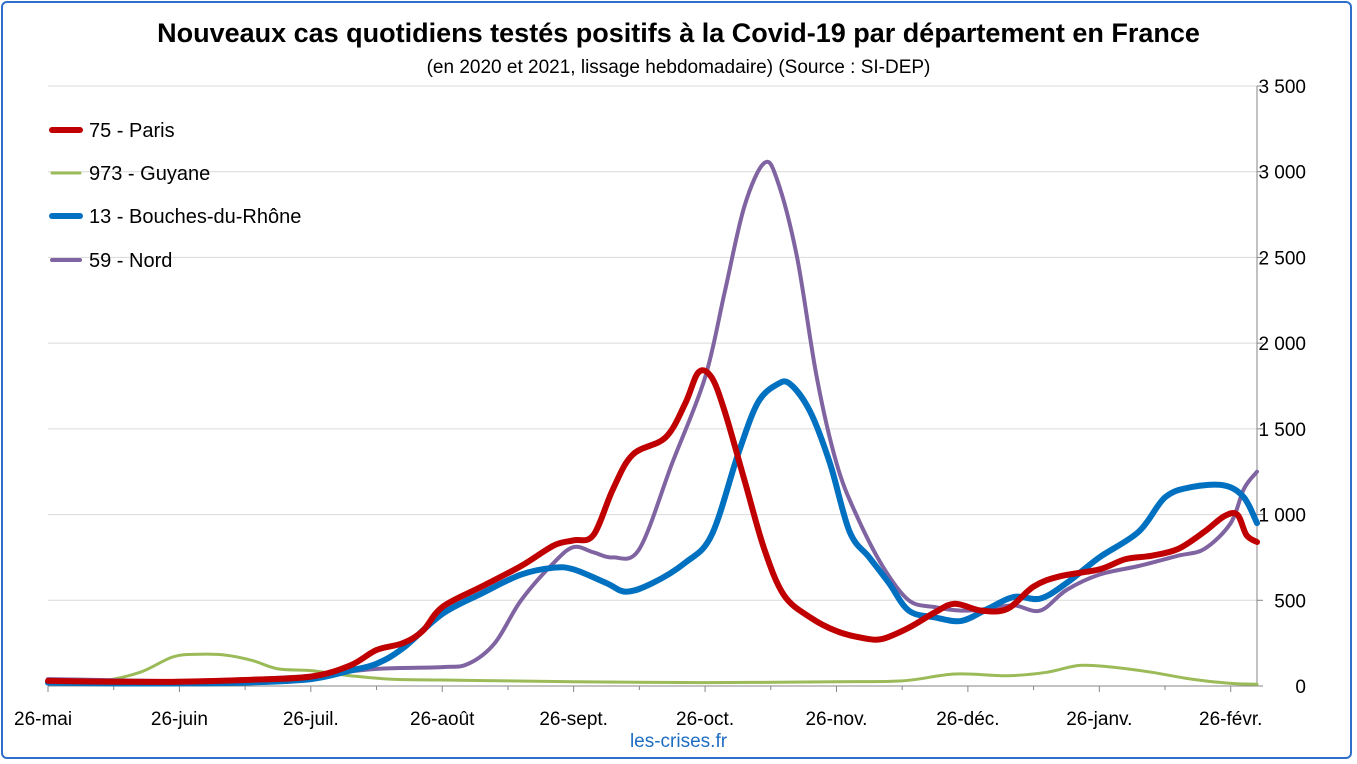  What do you see at coordinates (442, 719) in the screenshot?
I see `x-tick-label: 26-août` at bounding box center [442, 719].